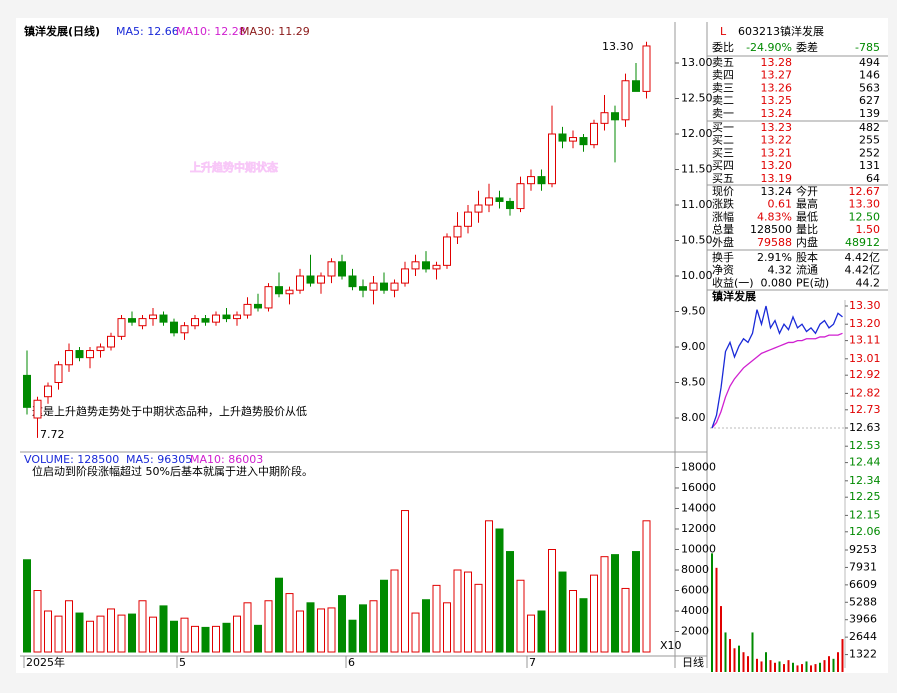 Image resolution: width=897 pixels, height=693 pixels. Describe the element at coordinates (693, 417) in the screenshot. I see `y-tick-label: 8.00` at that location.